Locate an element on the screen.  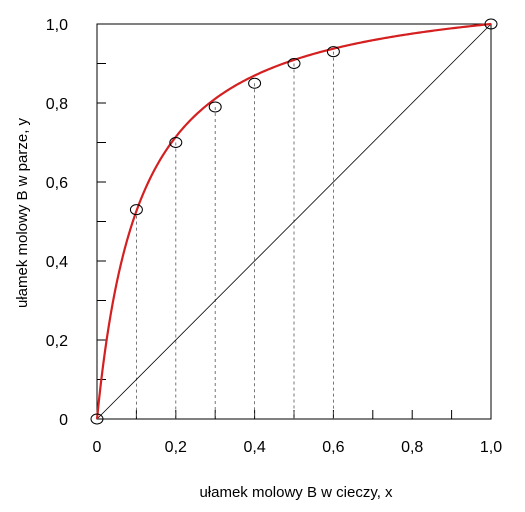
y-tick-label: 0 is located at coordinates (63, 420).